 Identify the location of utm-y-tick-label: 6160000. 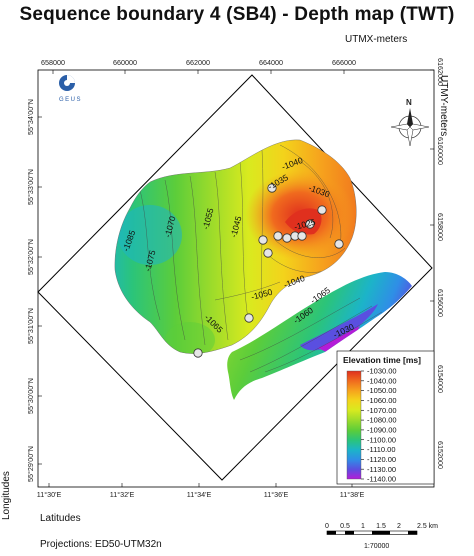
(440, 151).